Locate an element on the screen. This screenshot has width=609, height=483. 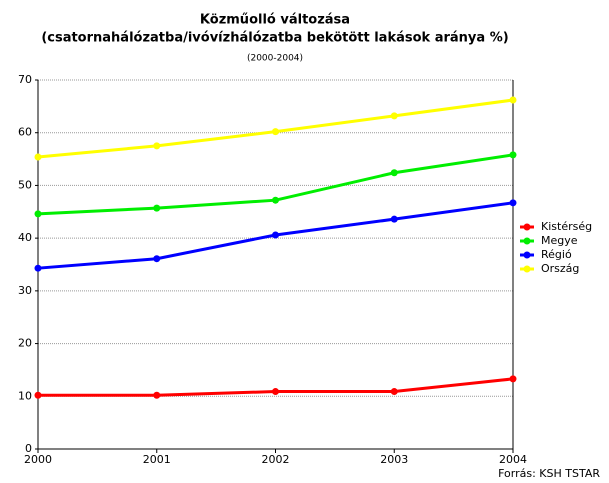
y-tick-label: 20 is located at coordinates (25, 343).